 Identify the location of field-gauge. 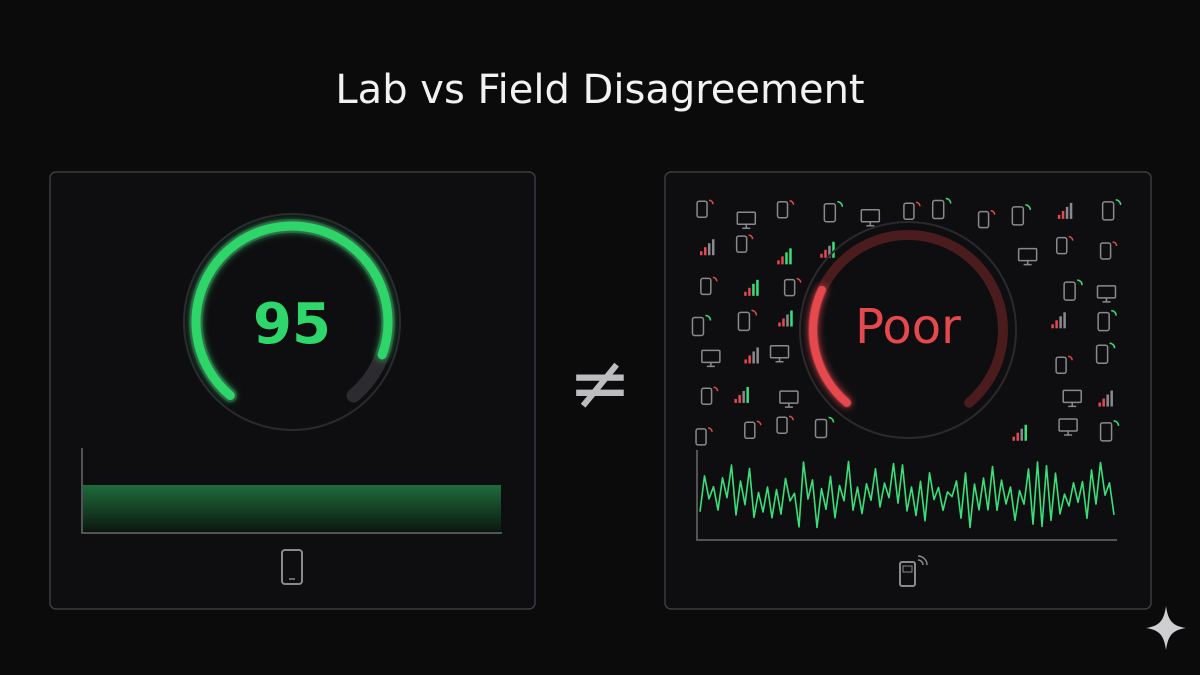
(908, 330).